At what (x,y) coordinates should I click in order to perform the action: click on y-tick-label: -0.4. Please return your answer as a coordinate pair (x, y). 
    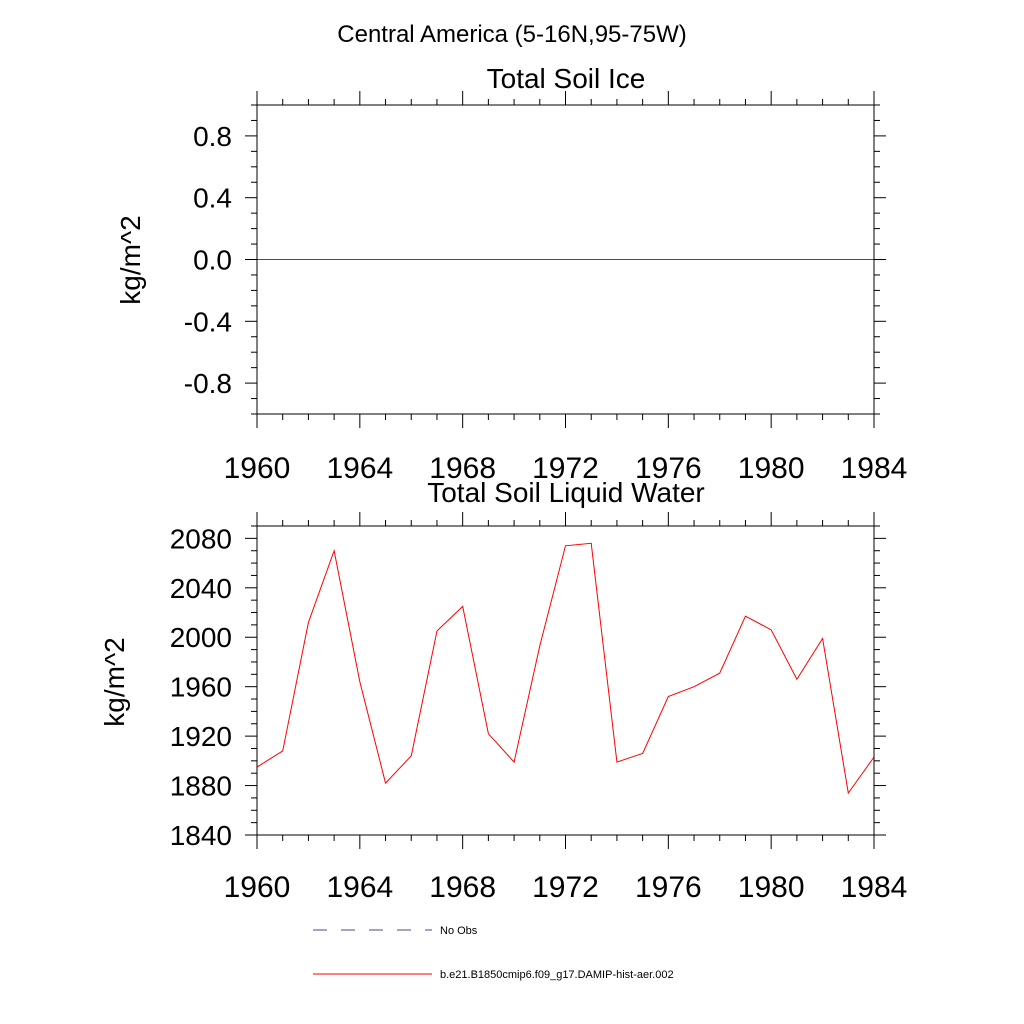
    Looking at the image, I should click on (208, 321).